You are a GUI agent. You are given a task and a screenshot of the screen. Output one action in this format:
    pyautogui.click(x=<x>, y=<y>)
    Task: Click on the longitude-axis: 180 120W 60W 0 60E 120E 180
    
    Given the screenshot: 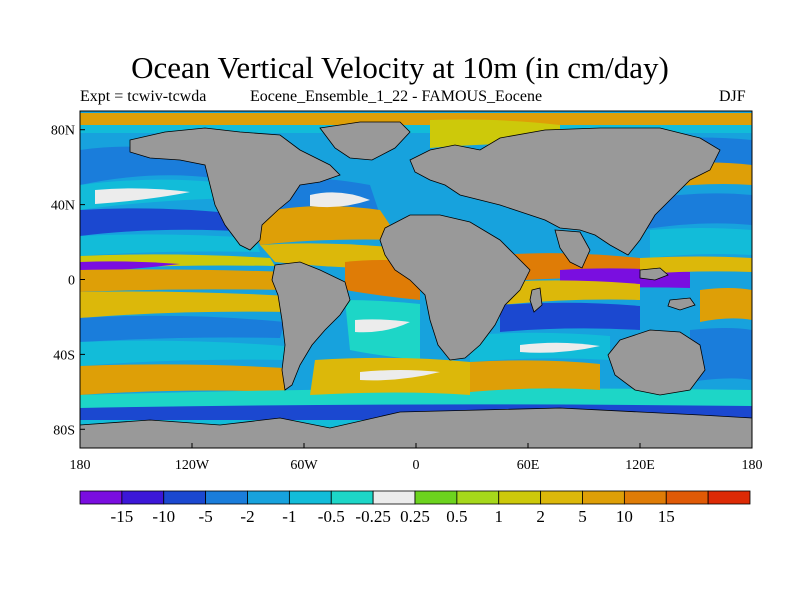 What is the action you would take?
    pyautogui.click(x=416, y=458)
    